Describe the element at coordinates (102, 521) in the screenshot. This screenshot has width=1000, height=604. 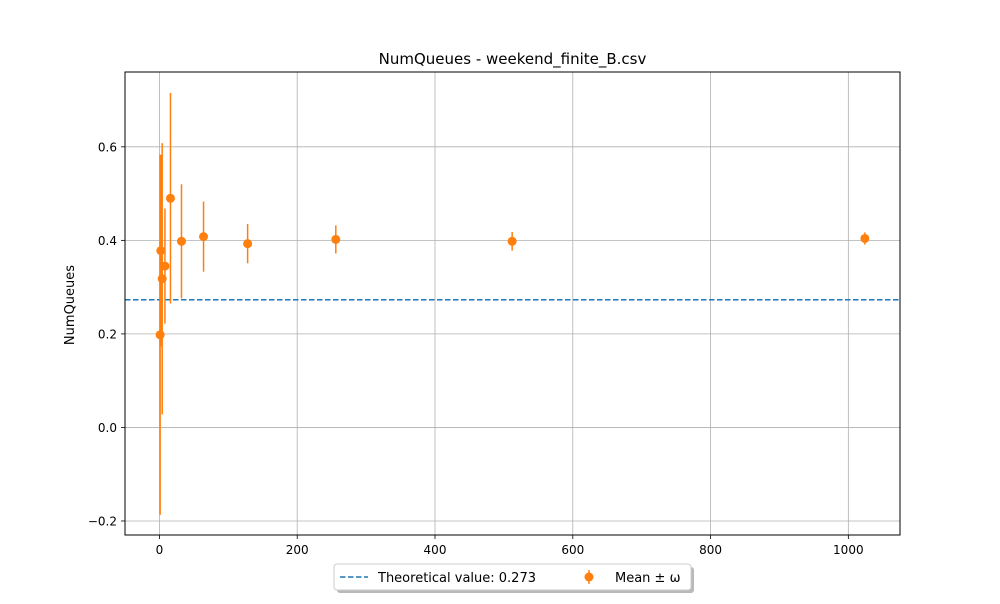
I see `y-tick-label: −0.2` at that location.